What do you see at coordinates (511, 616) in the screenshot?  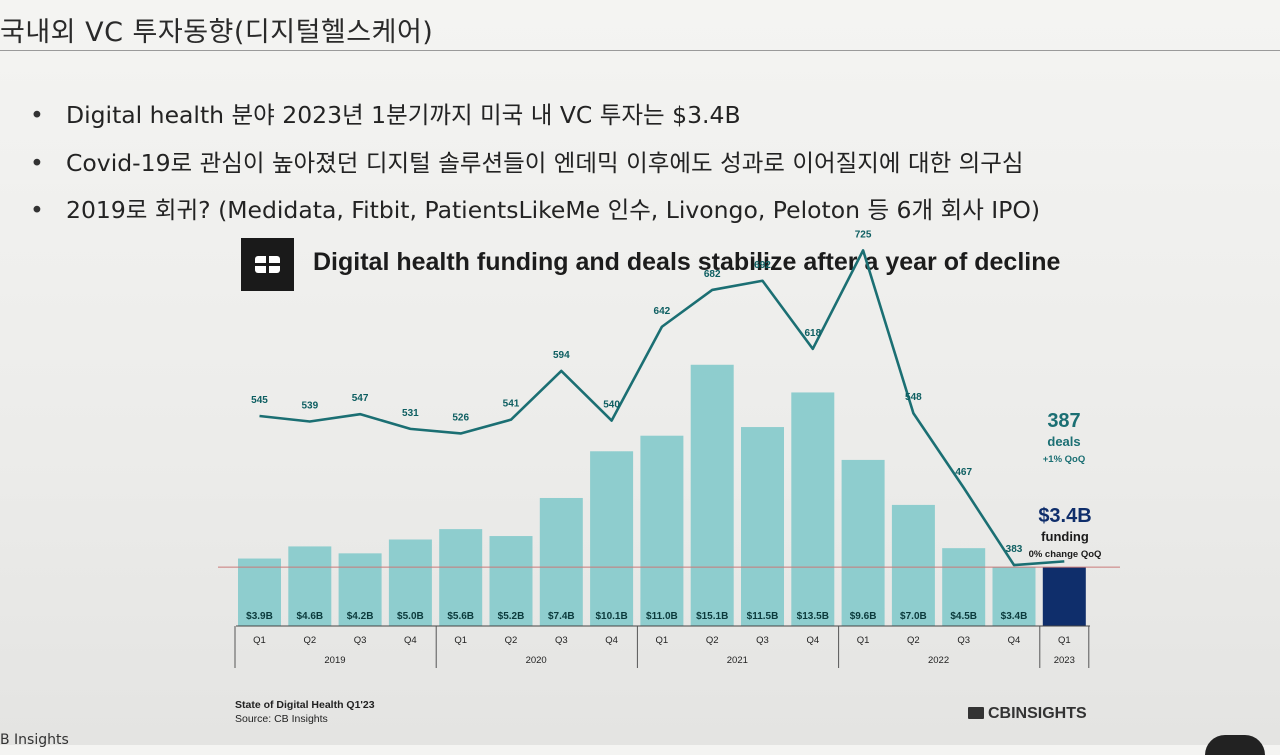 I see `funding-bar-label: $5.2B` at bounding box center [511, 616].